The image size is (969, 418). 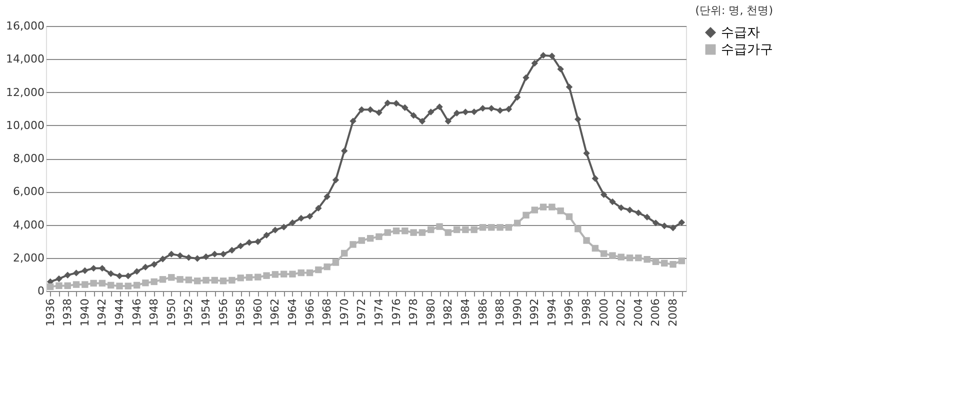 What do you see at coordinates (587, 312) in the screenshot?
I see `x-tick-label: 1998` at bounding box center [587, 312].